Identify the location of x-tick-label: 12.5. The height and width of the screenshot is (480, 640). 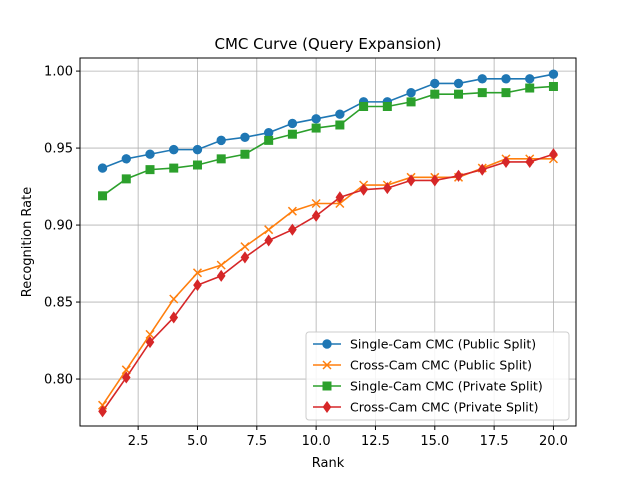
(375, 441).